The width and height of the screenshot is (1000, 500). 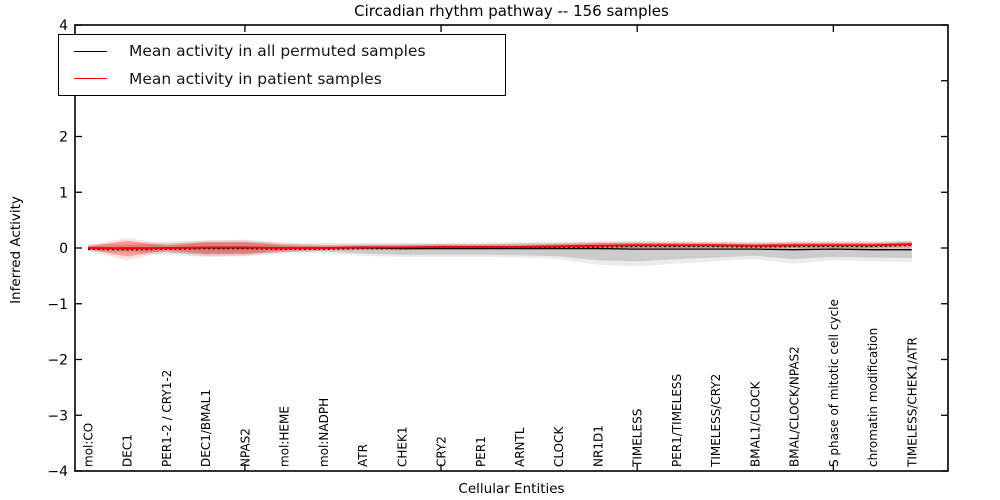 I want to click on x-category-label: ARNTL, so click(x=520, y=447).